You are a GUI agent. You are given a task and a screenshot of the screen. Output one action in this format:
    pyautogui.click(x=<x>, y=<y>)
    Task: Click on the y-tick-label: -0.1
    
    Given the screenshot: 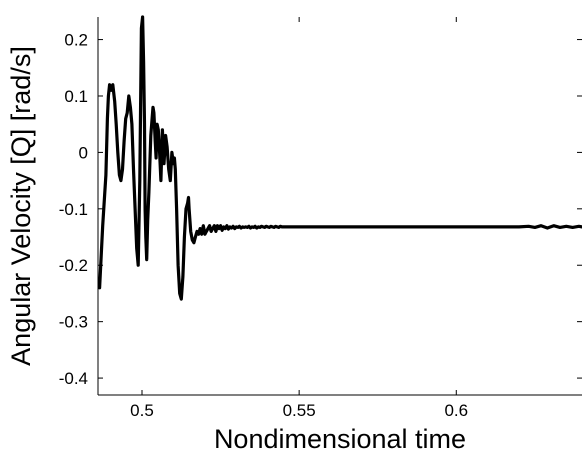 What is the action you would take?
    pyautogui.click(x=73, y=209)
    